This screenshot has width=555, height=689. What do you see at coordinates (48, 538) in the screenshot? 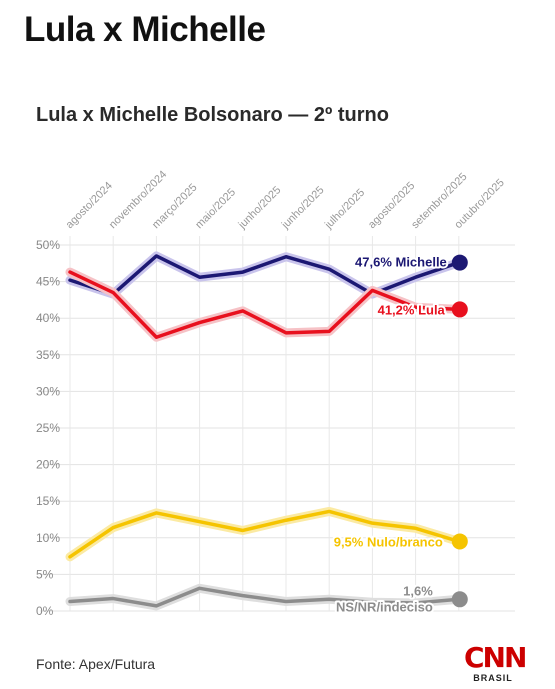
I see `y-tick-label: 10%` at bounding box center [48, 538].